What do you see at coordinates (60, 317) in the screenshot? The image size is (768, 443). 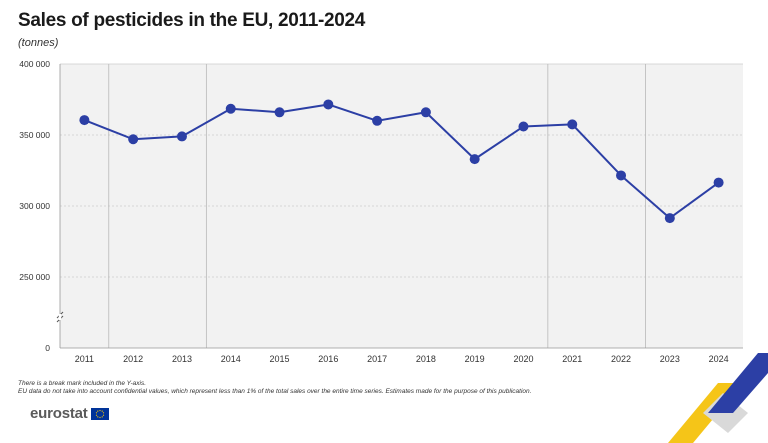 I see `axis-break-gap` at bounding box center [60, 317].